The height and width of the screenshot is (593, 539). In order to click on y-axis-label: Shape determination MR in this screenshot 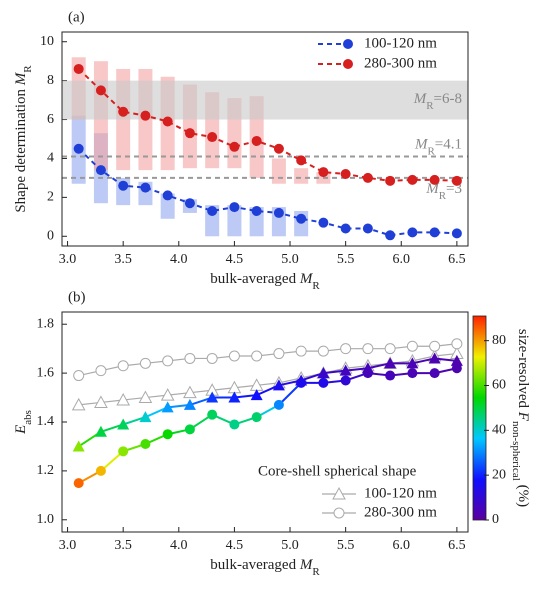, I will do `click(23, 139)`.